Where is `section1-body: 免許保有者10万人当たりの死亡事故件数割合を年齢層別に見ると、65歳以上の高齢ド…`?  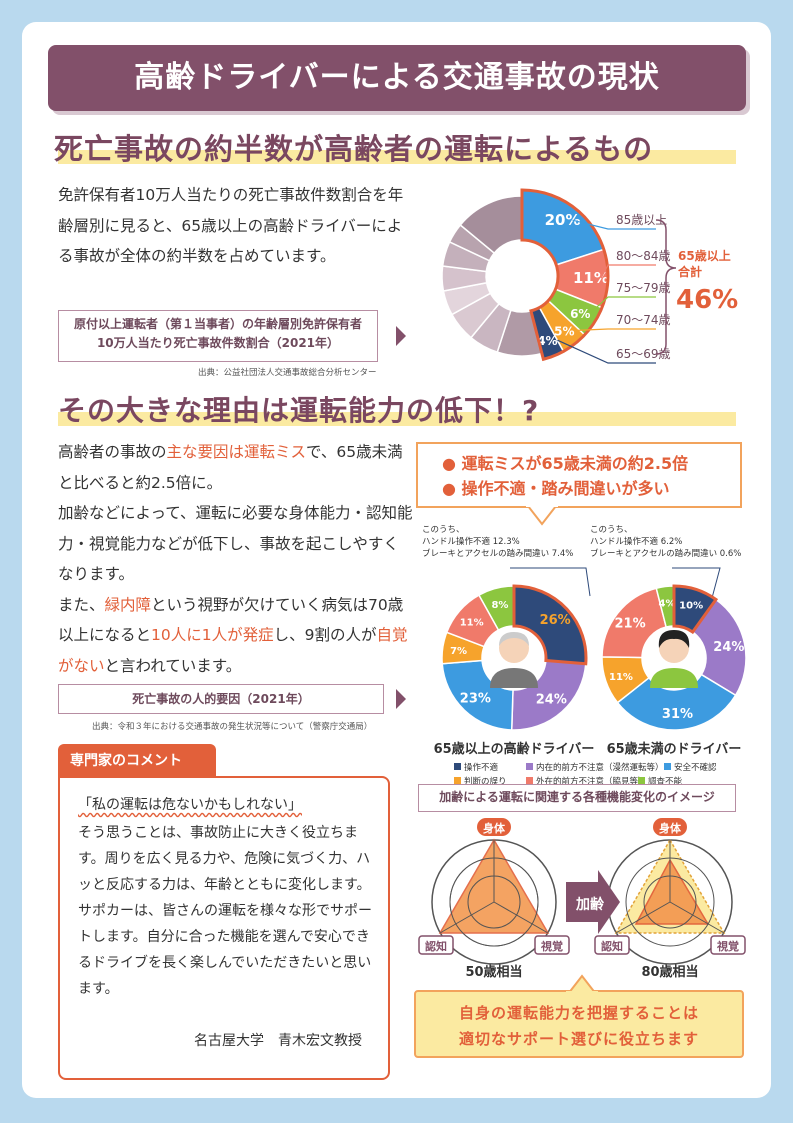
section1-body: 免許保有者10万人当たりの死亡事故件数割合を年齢層別に見ると、65歳以上の高齢ド… is located at coordinates (236, 226).